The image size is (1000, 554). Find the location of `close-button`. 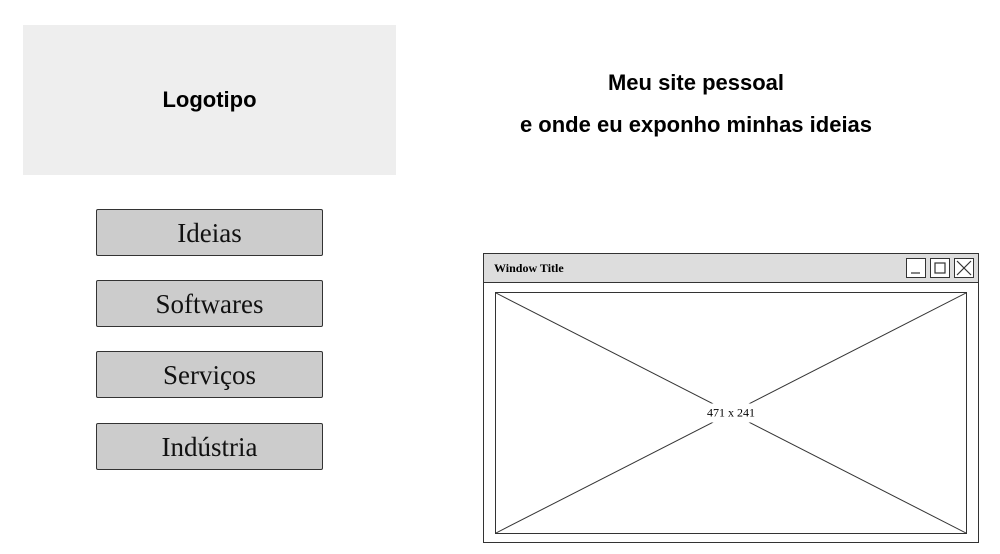

close-button is located at coordinates (964, 268).